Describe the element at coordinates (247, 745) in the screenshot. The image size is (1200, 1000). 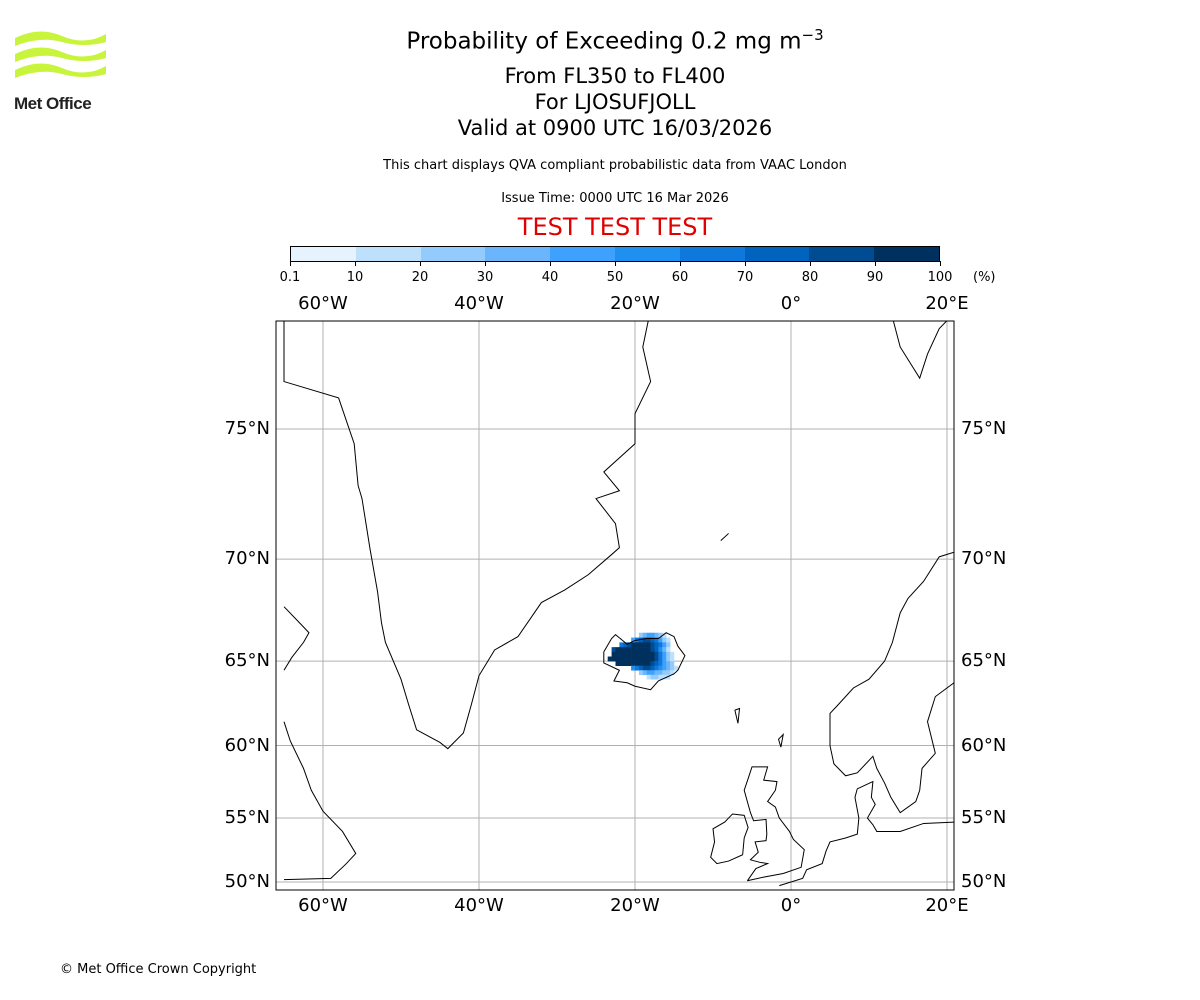
I see `axis-tick-label: 60°N` at that location.